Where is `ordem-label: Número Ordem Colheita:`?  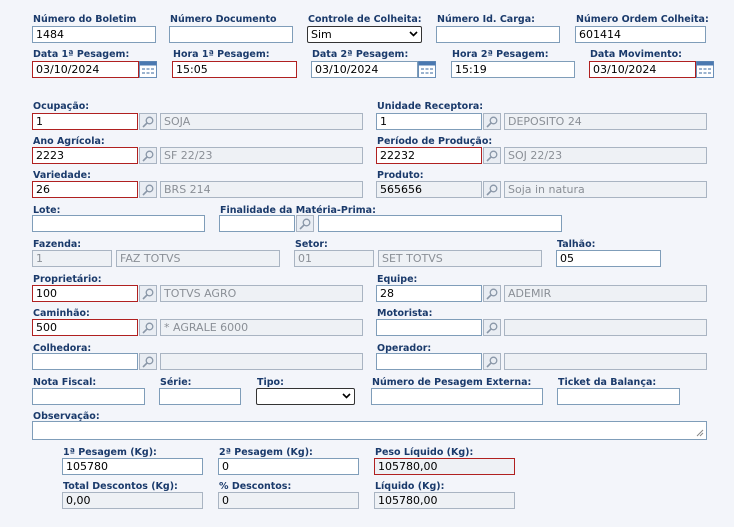
ordem-label: Número Ordem Colheita: is located at coordinates (642, 19).